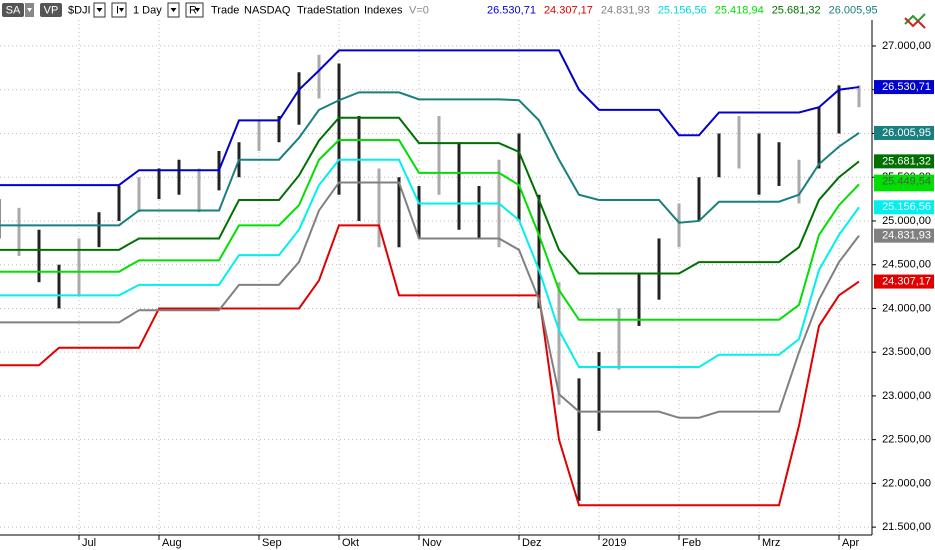 The width and height of the screenshot is (935, 550). Describe the element at coordinates (691, 543) in the screenshot. I see `x-tick-label: Feb` at that location.